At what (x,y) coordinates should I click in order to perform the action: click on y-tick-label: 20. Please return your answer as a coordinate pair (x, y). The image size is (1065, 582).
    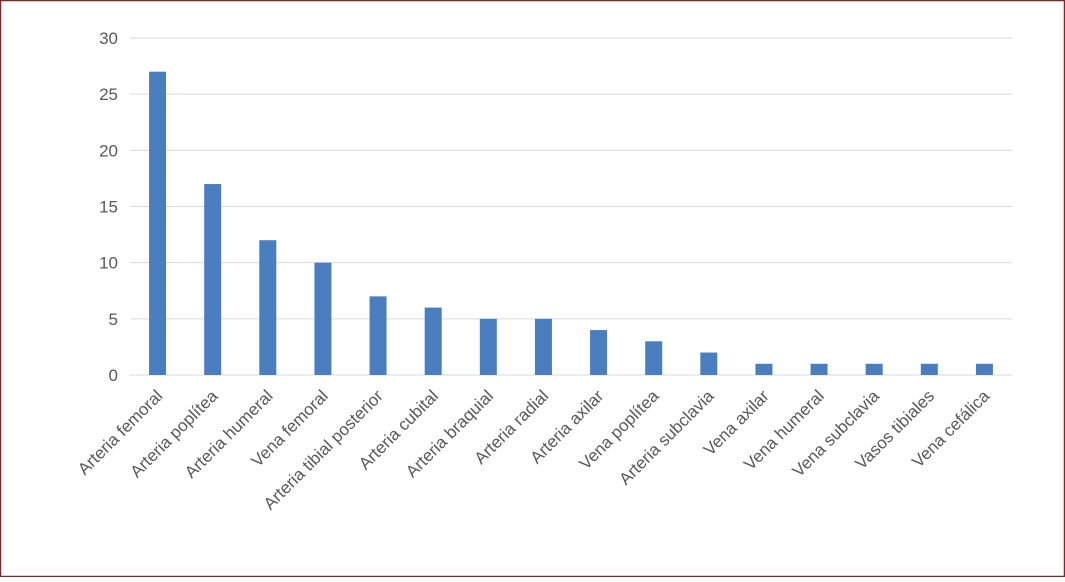
    Looking at the image, I should click on (108, 150).